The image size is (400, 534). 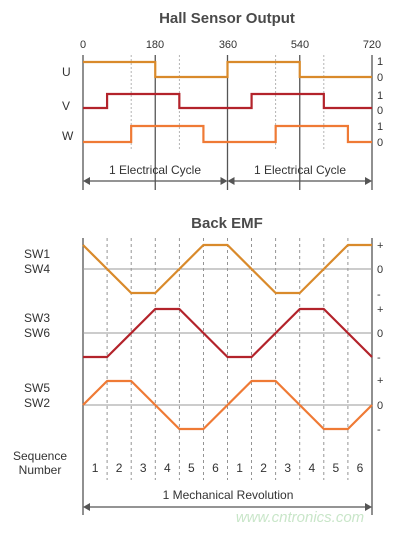 What do you see at coordinates (227, 69) in the screenshot?
I see `hall-wave-u` at bounding box center [227, 69].